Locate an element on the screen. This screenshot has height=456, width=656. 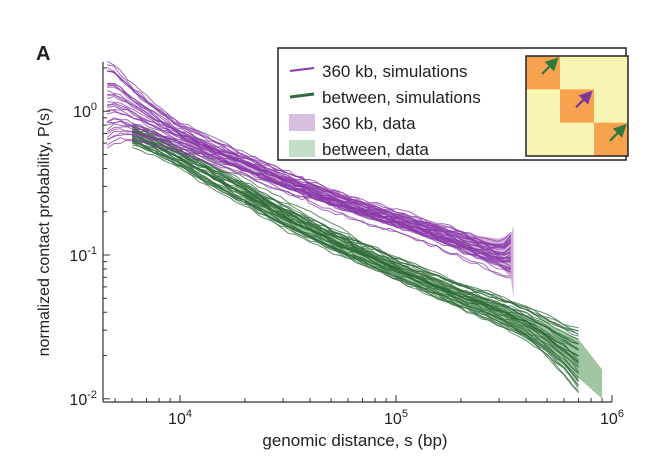
y-axis-label: normalized contact probability, P(s) is located at coordinates (44, 232).